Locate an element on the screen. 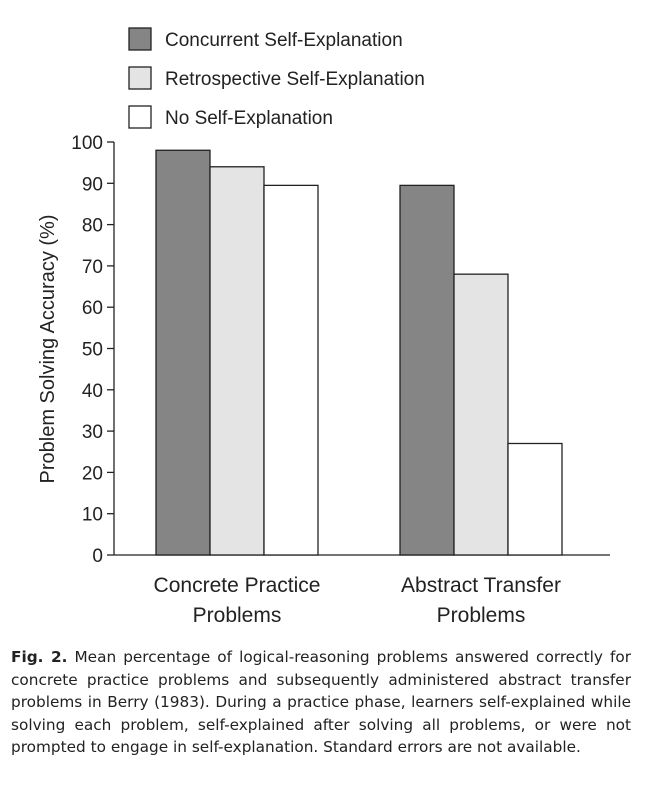 The width and height of the screenshot is (649, 800). legend-label: Retrospective Self-Explanation is located at coordinates (295, 79).